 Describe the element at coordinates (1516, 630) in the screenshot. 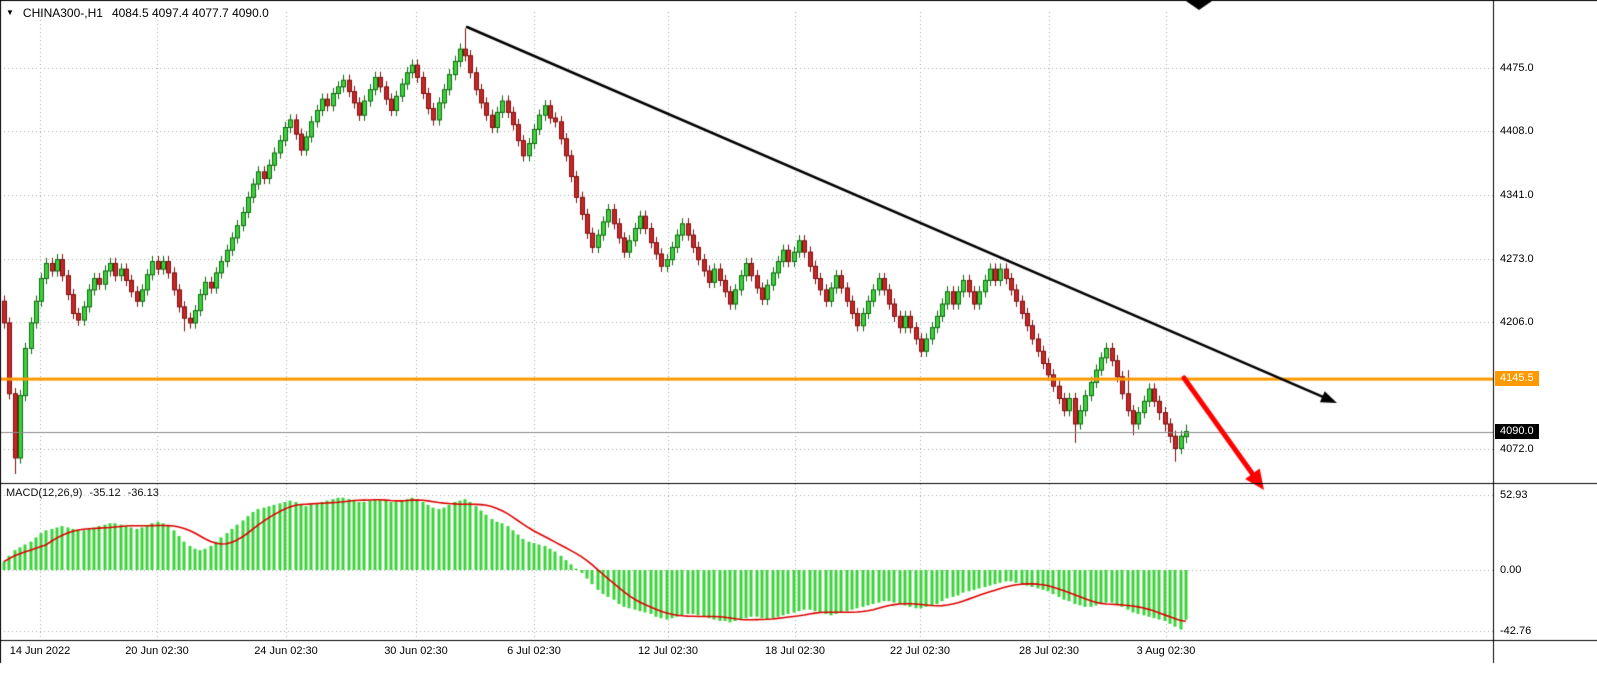

I see `macd-axis-label: -42.76` at that location.